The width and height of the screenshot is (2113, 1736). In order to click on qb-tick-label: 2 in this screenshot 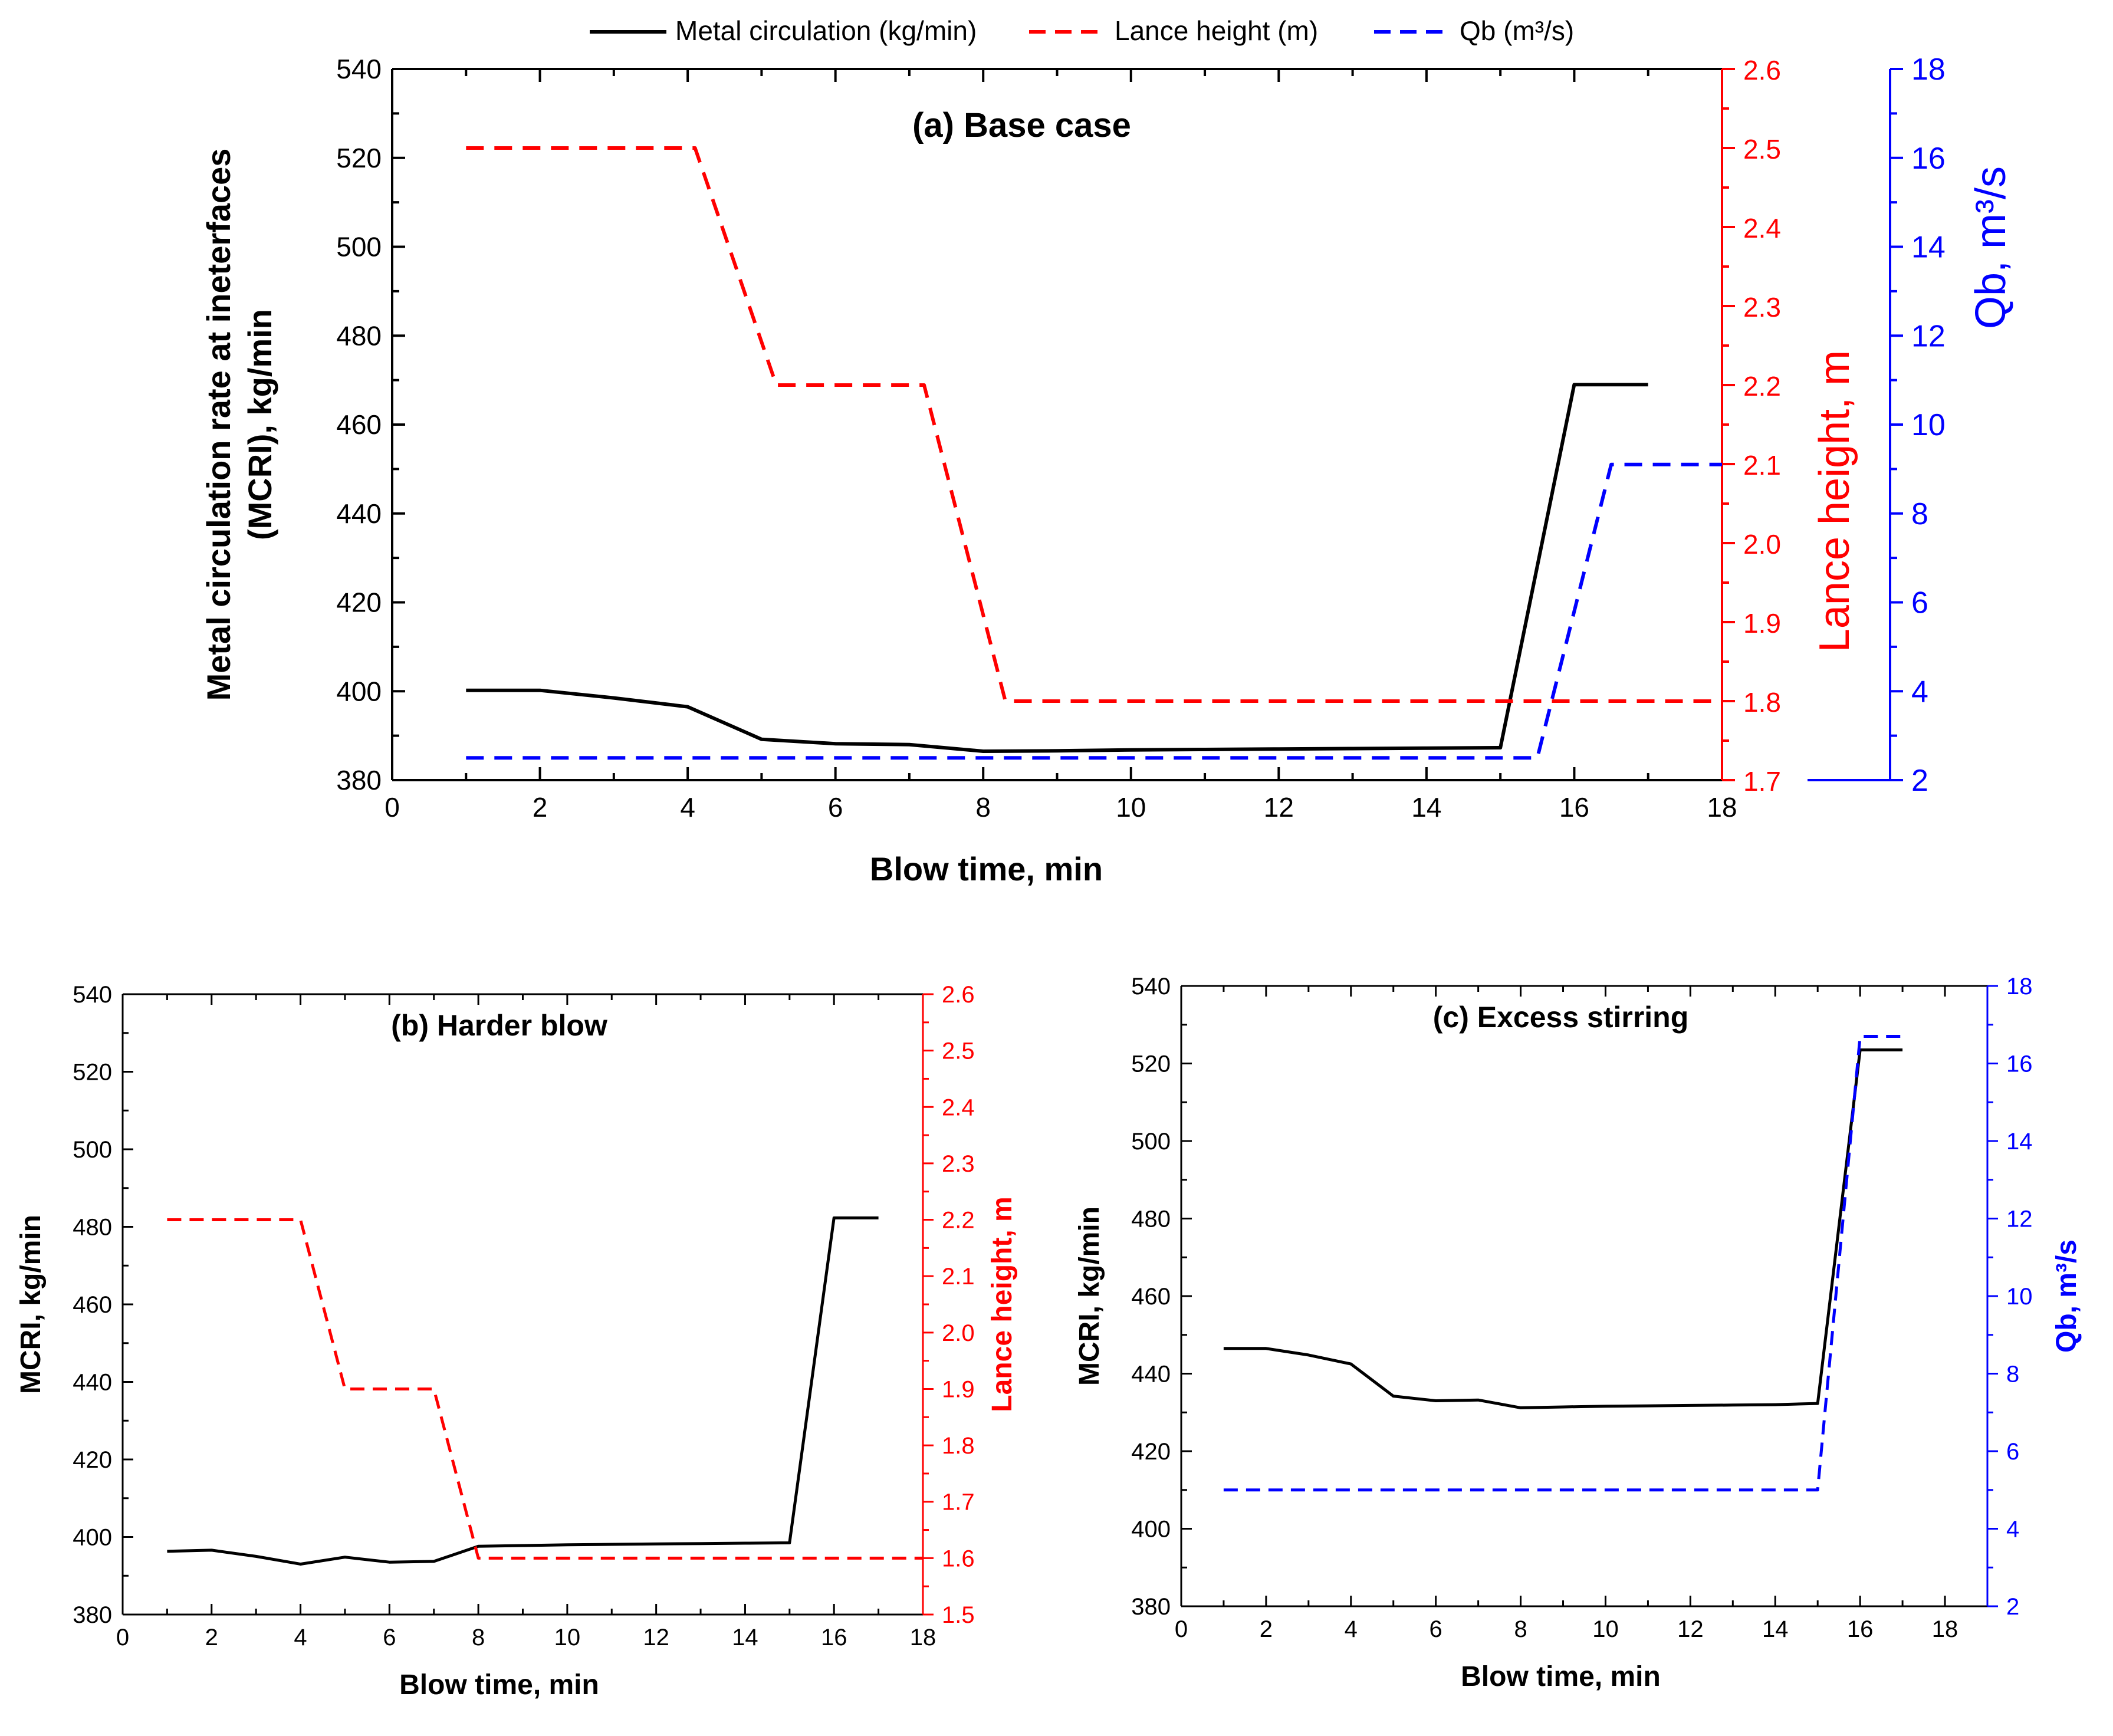, I will do `click(2012, 1607)`.